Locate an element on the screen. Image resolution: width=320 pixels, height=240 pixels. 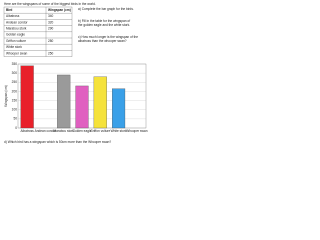
table-bird: Golden eagle is located at coordinates (15, 35).